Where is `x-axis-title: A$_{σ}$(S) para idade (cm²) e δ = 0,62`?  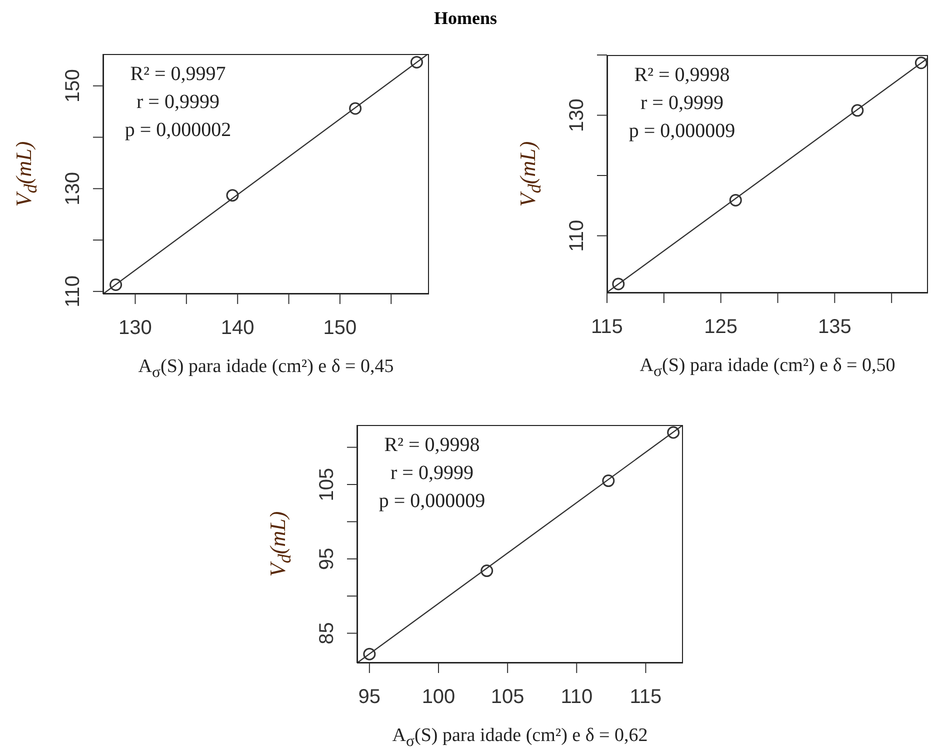 x-axis-title: A$_{σ}$(S) para idade (cm²) e δ = 0,62 is located at coordinates (520, 737).